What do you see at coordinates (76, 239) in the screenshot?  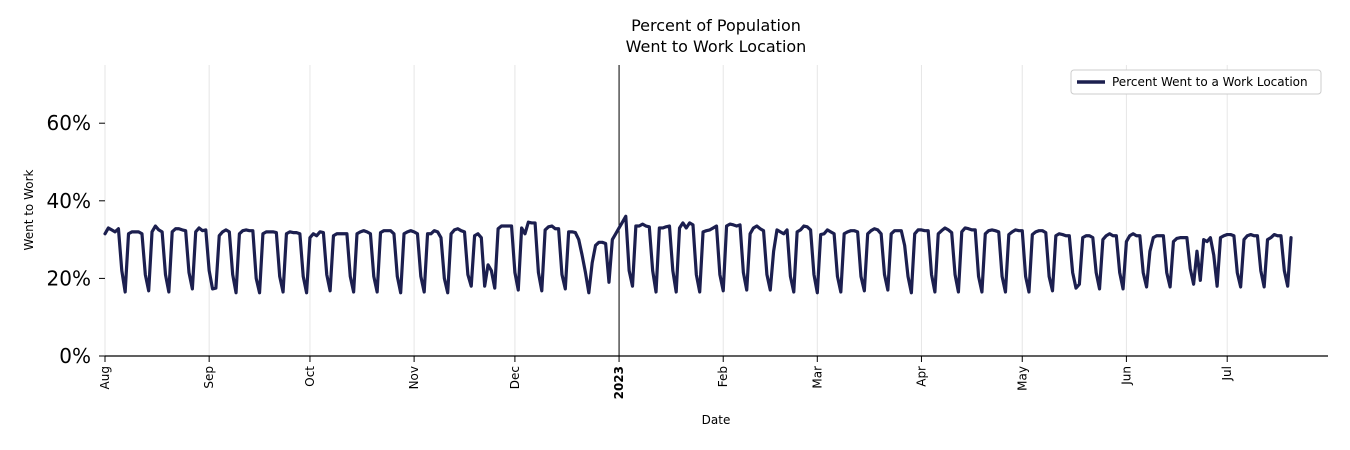 I see `y-axis-ticks: 0% 20% 40% 60%` at bounding box center [76, 239].